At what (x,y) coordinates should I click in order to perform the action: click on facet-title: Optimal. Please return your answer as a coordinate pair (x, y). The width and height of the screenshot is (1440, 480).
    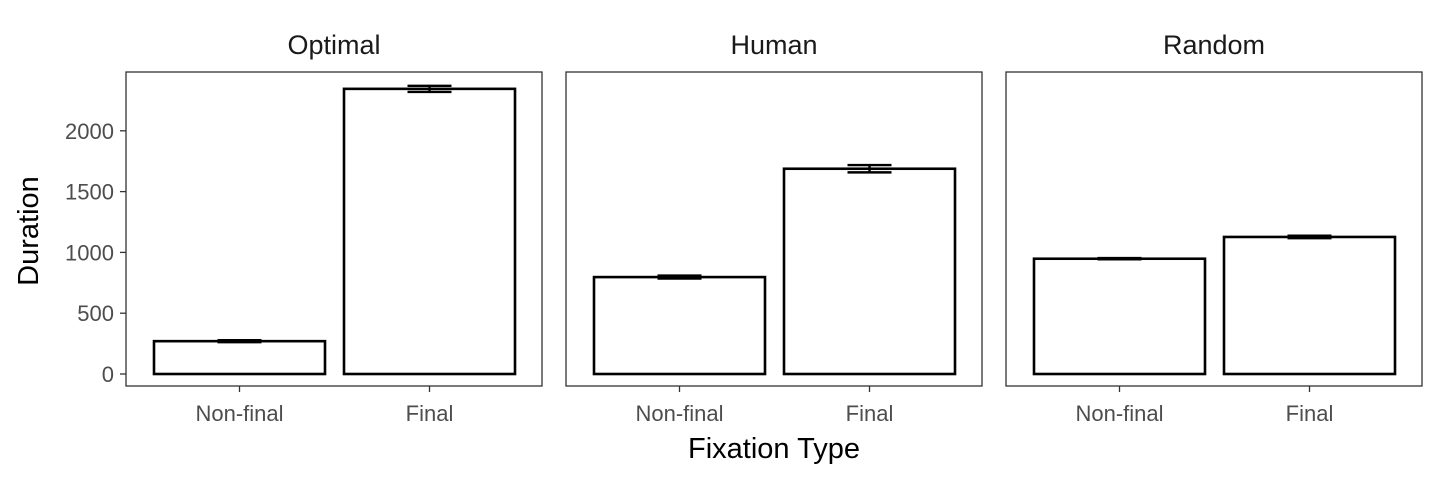
    Looking at the image, I should click on (333, 45).